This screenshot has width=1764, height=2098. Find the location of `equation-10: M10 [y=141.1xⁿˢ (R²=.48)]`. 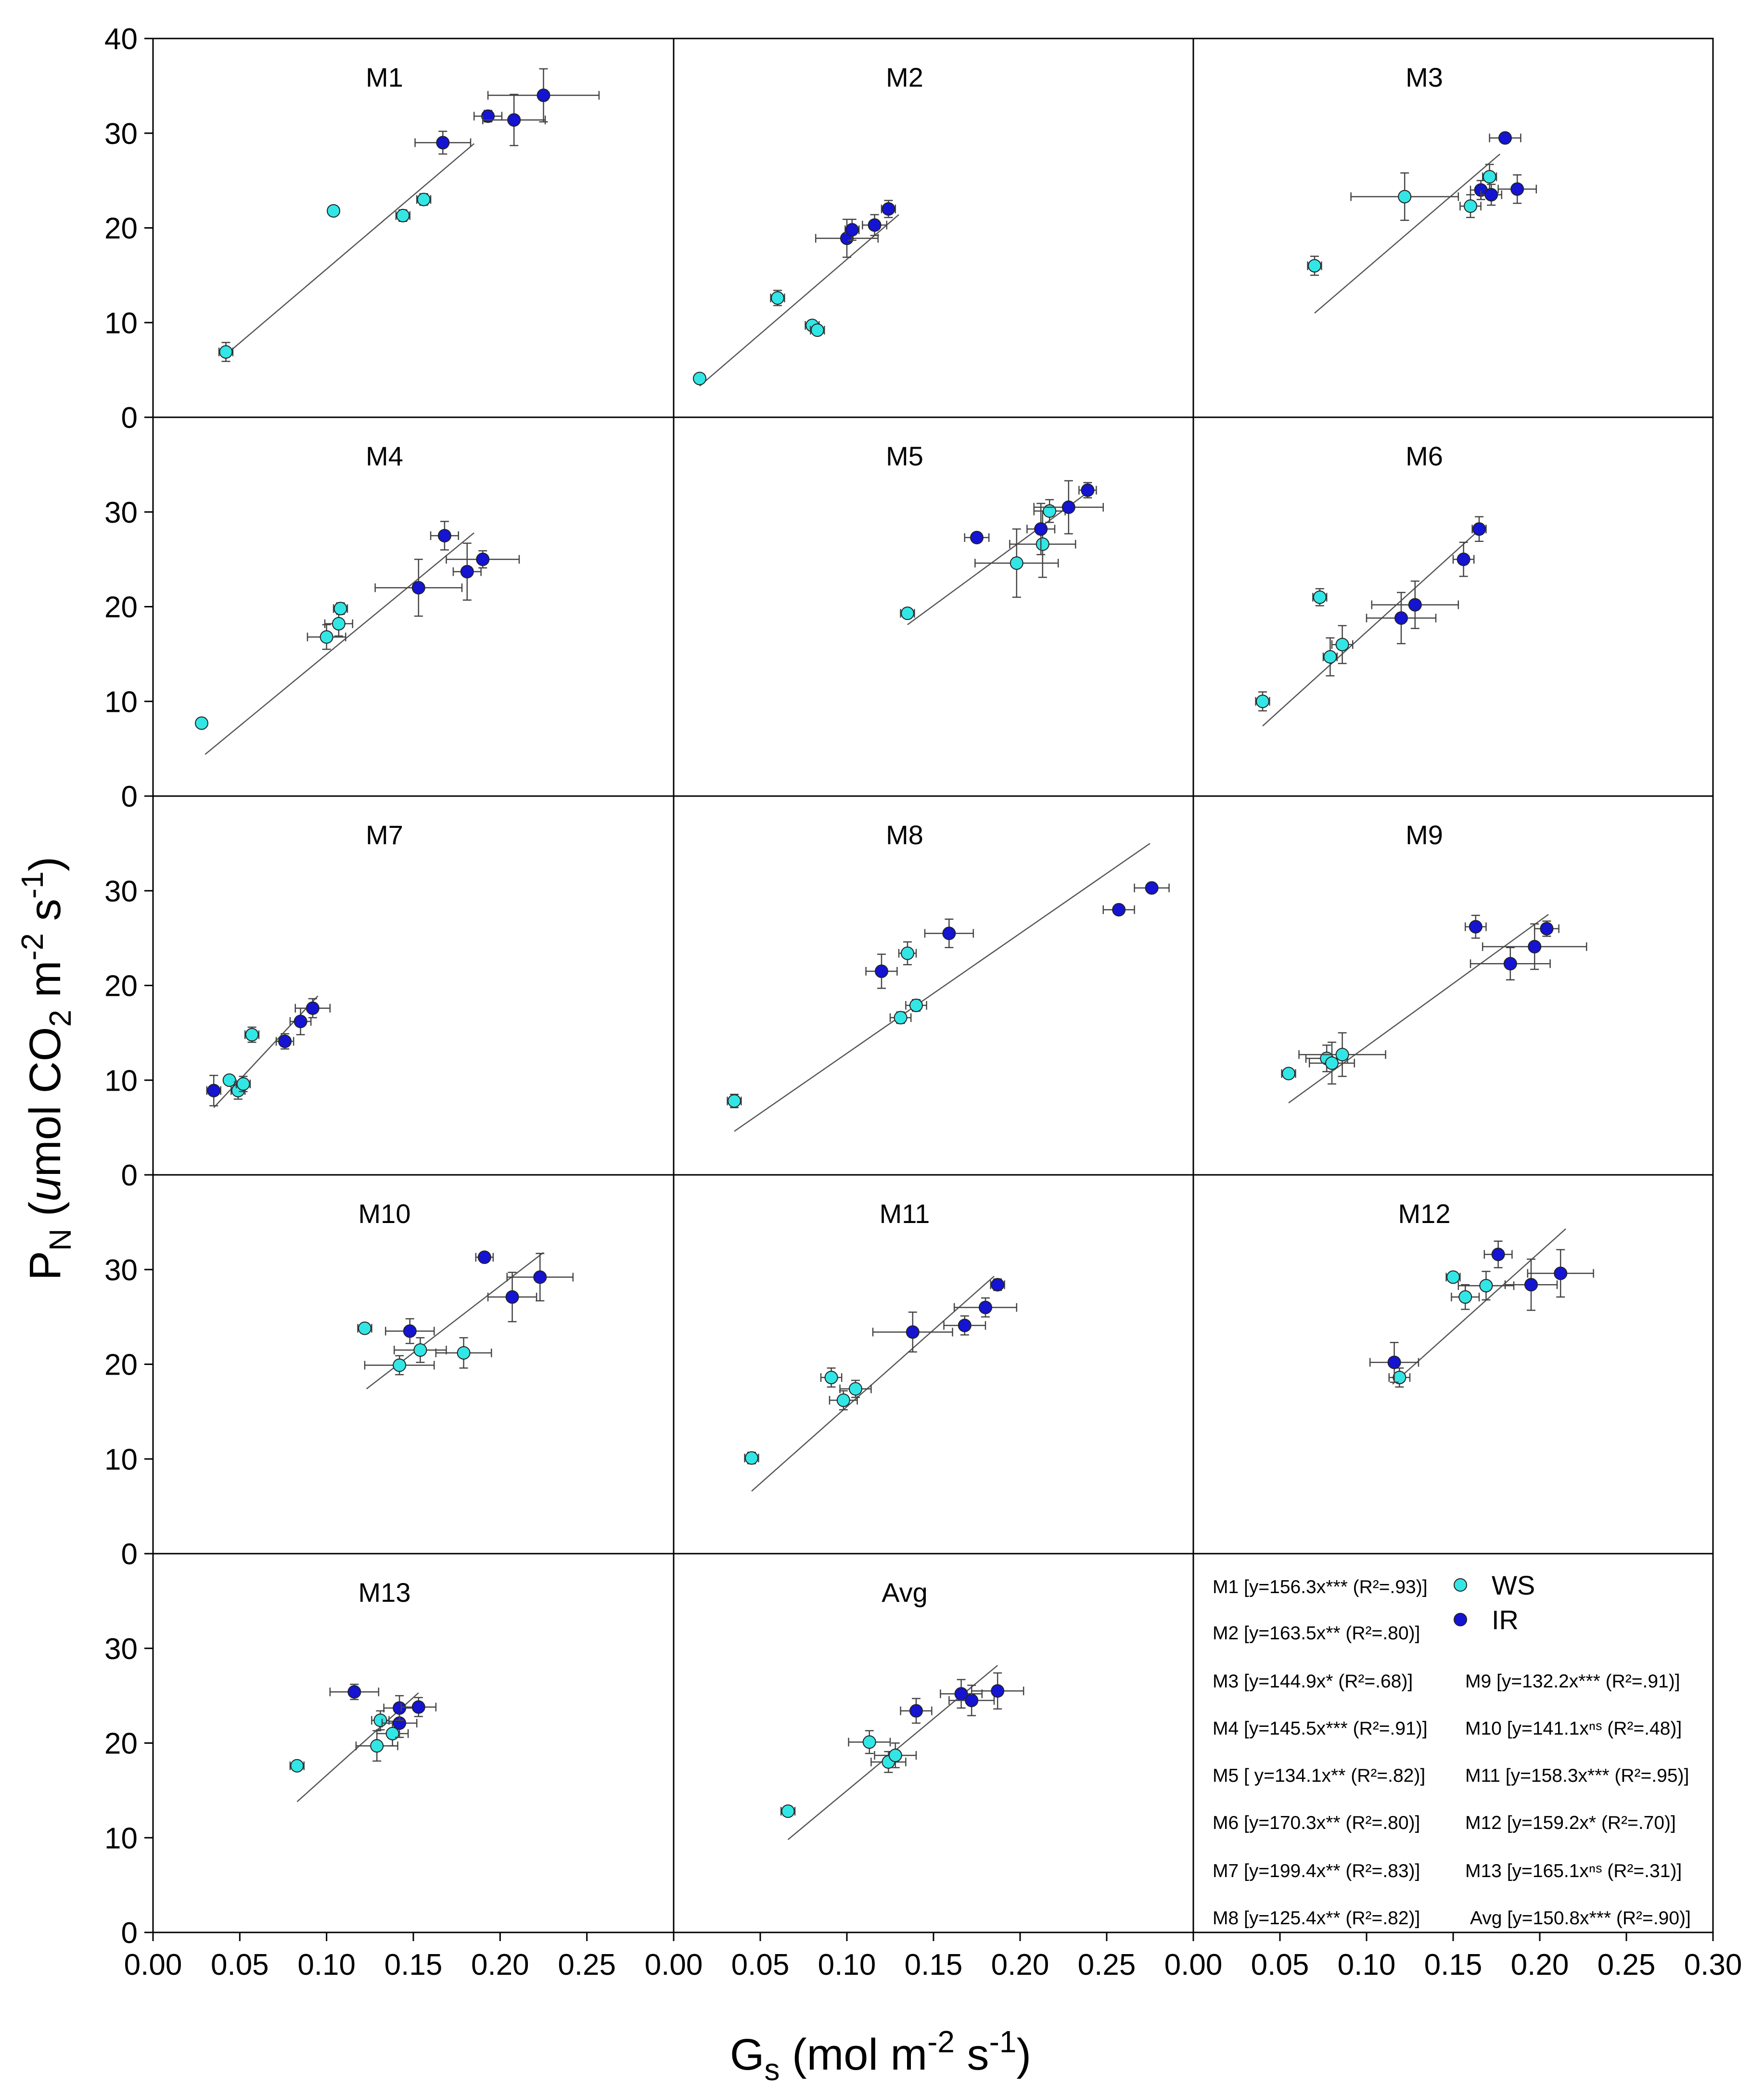

equation-10: M10 [y=141.1xⁿˢ (R²=.48)] is located at coordinates (1573, 1729).